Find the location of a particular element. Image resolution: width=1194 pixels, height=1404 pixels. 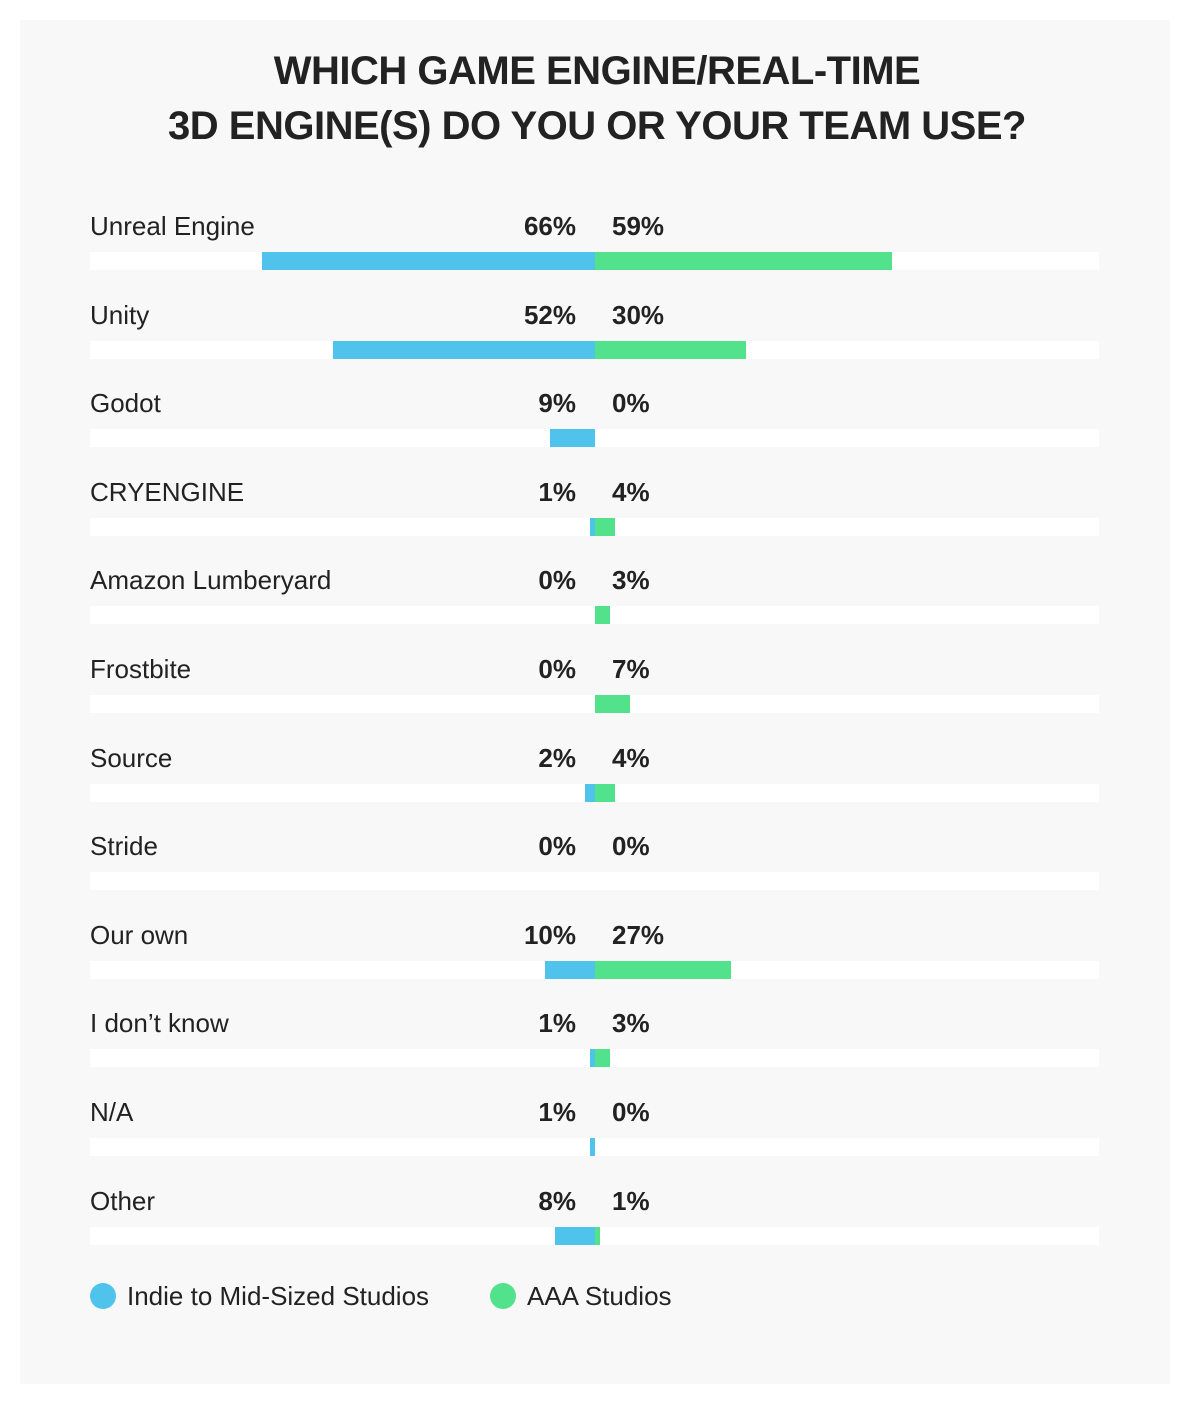

category-label: Amazon Lumberyard is located at coordinates (211, 580).